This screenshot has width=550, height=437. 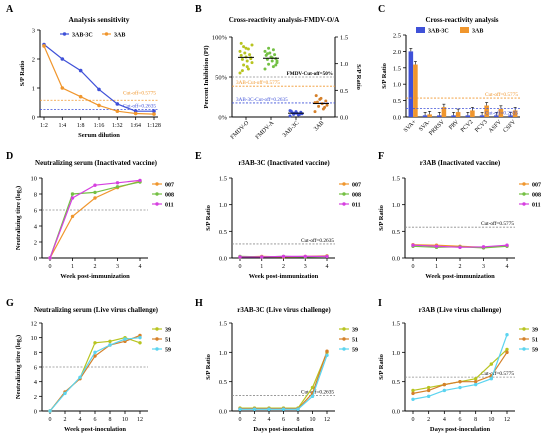 I want to click on y2-tick-label: 1.5, so click(x=344, y=38).